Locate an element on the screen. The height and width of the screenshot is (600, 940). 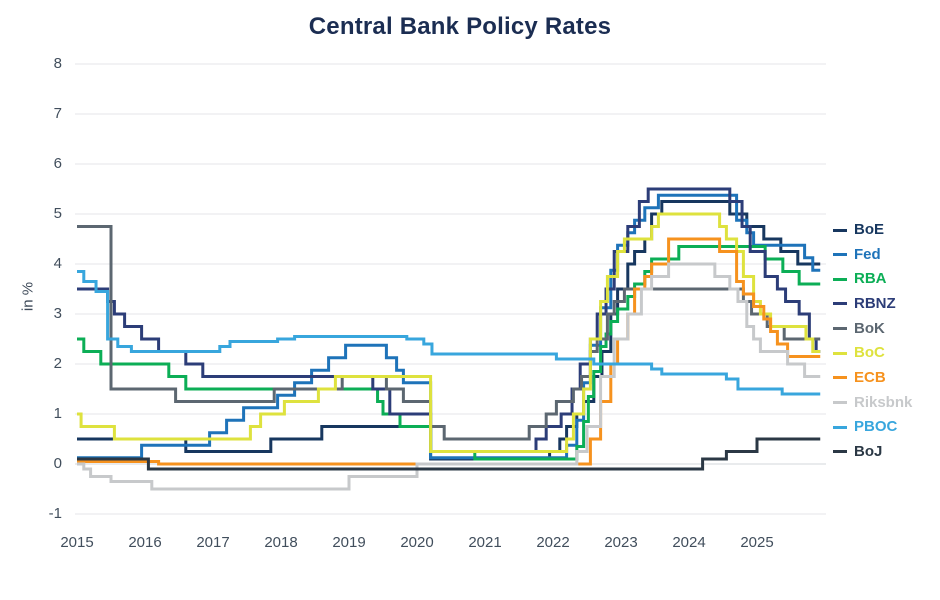
x-tick-label: 2019 is located at coordinates (349, 542).